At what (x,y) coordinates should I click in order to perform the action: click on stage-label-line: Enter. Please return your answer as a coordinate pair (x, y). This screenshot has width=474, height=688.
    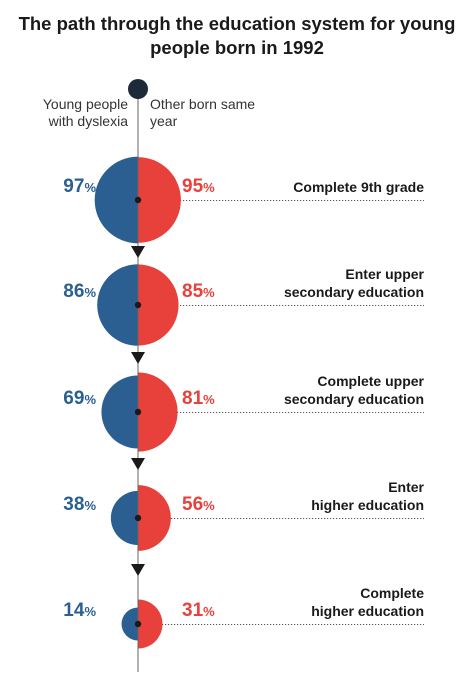
    Looking at the image, I should click on (406, 487).